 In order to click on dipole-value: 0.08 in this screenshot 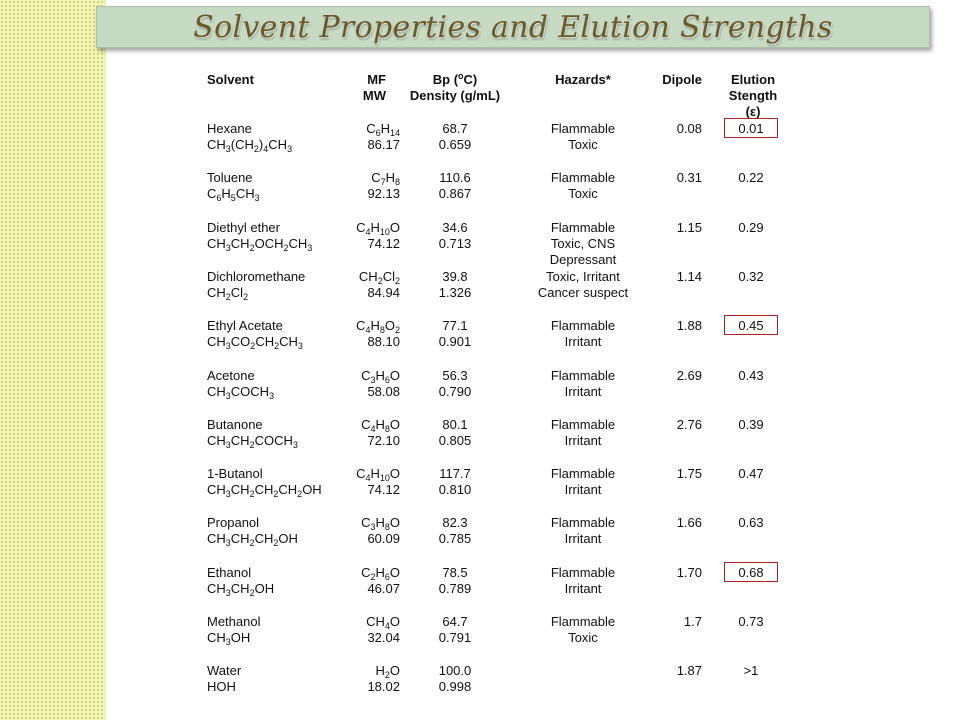, I will do `click(689, 128)`.